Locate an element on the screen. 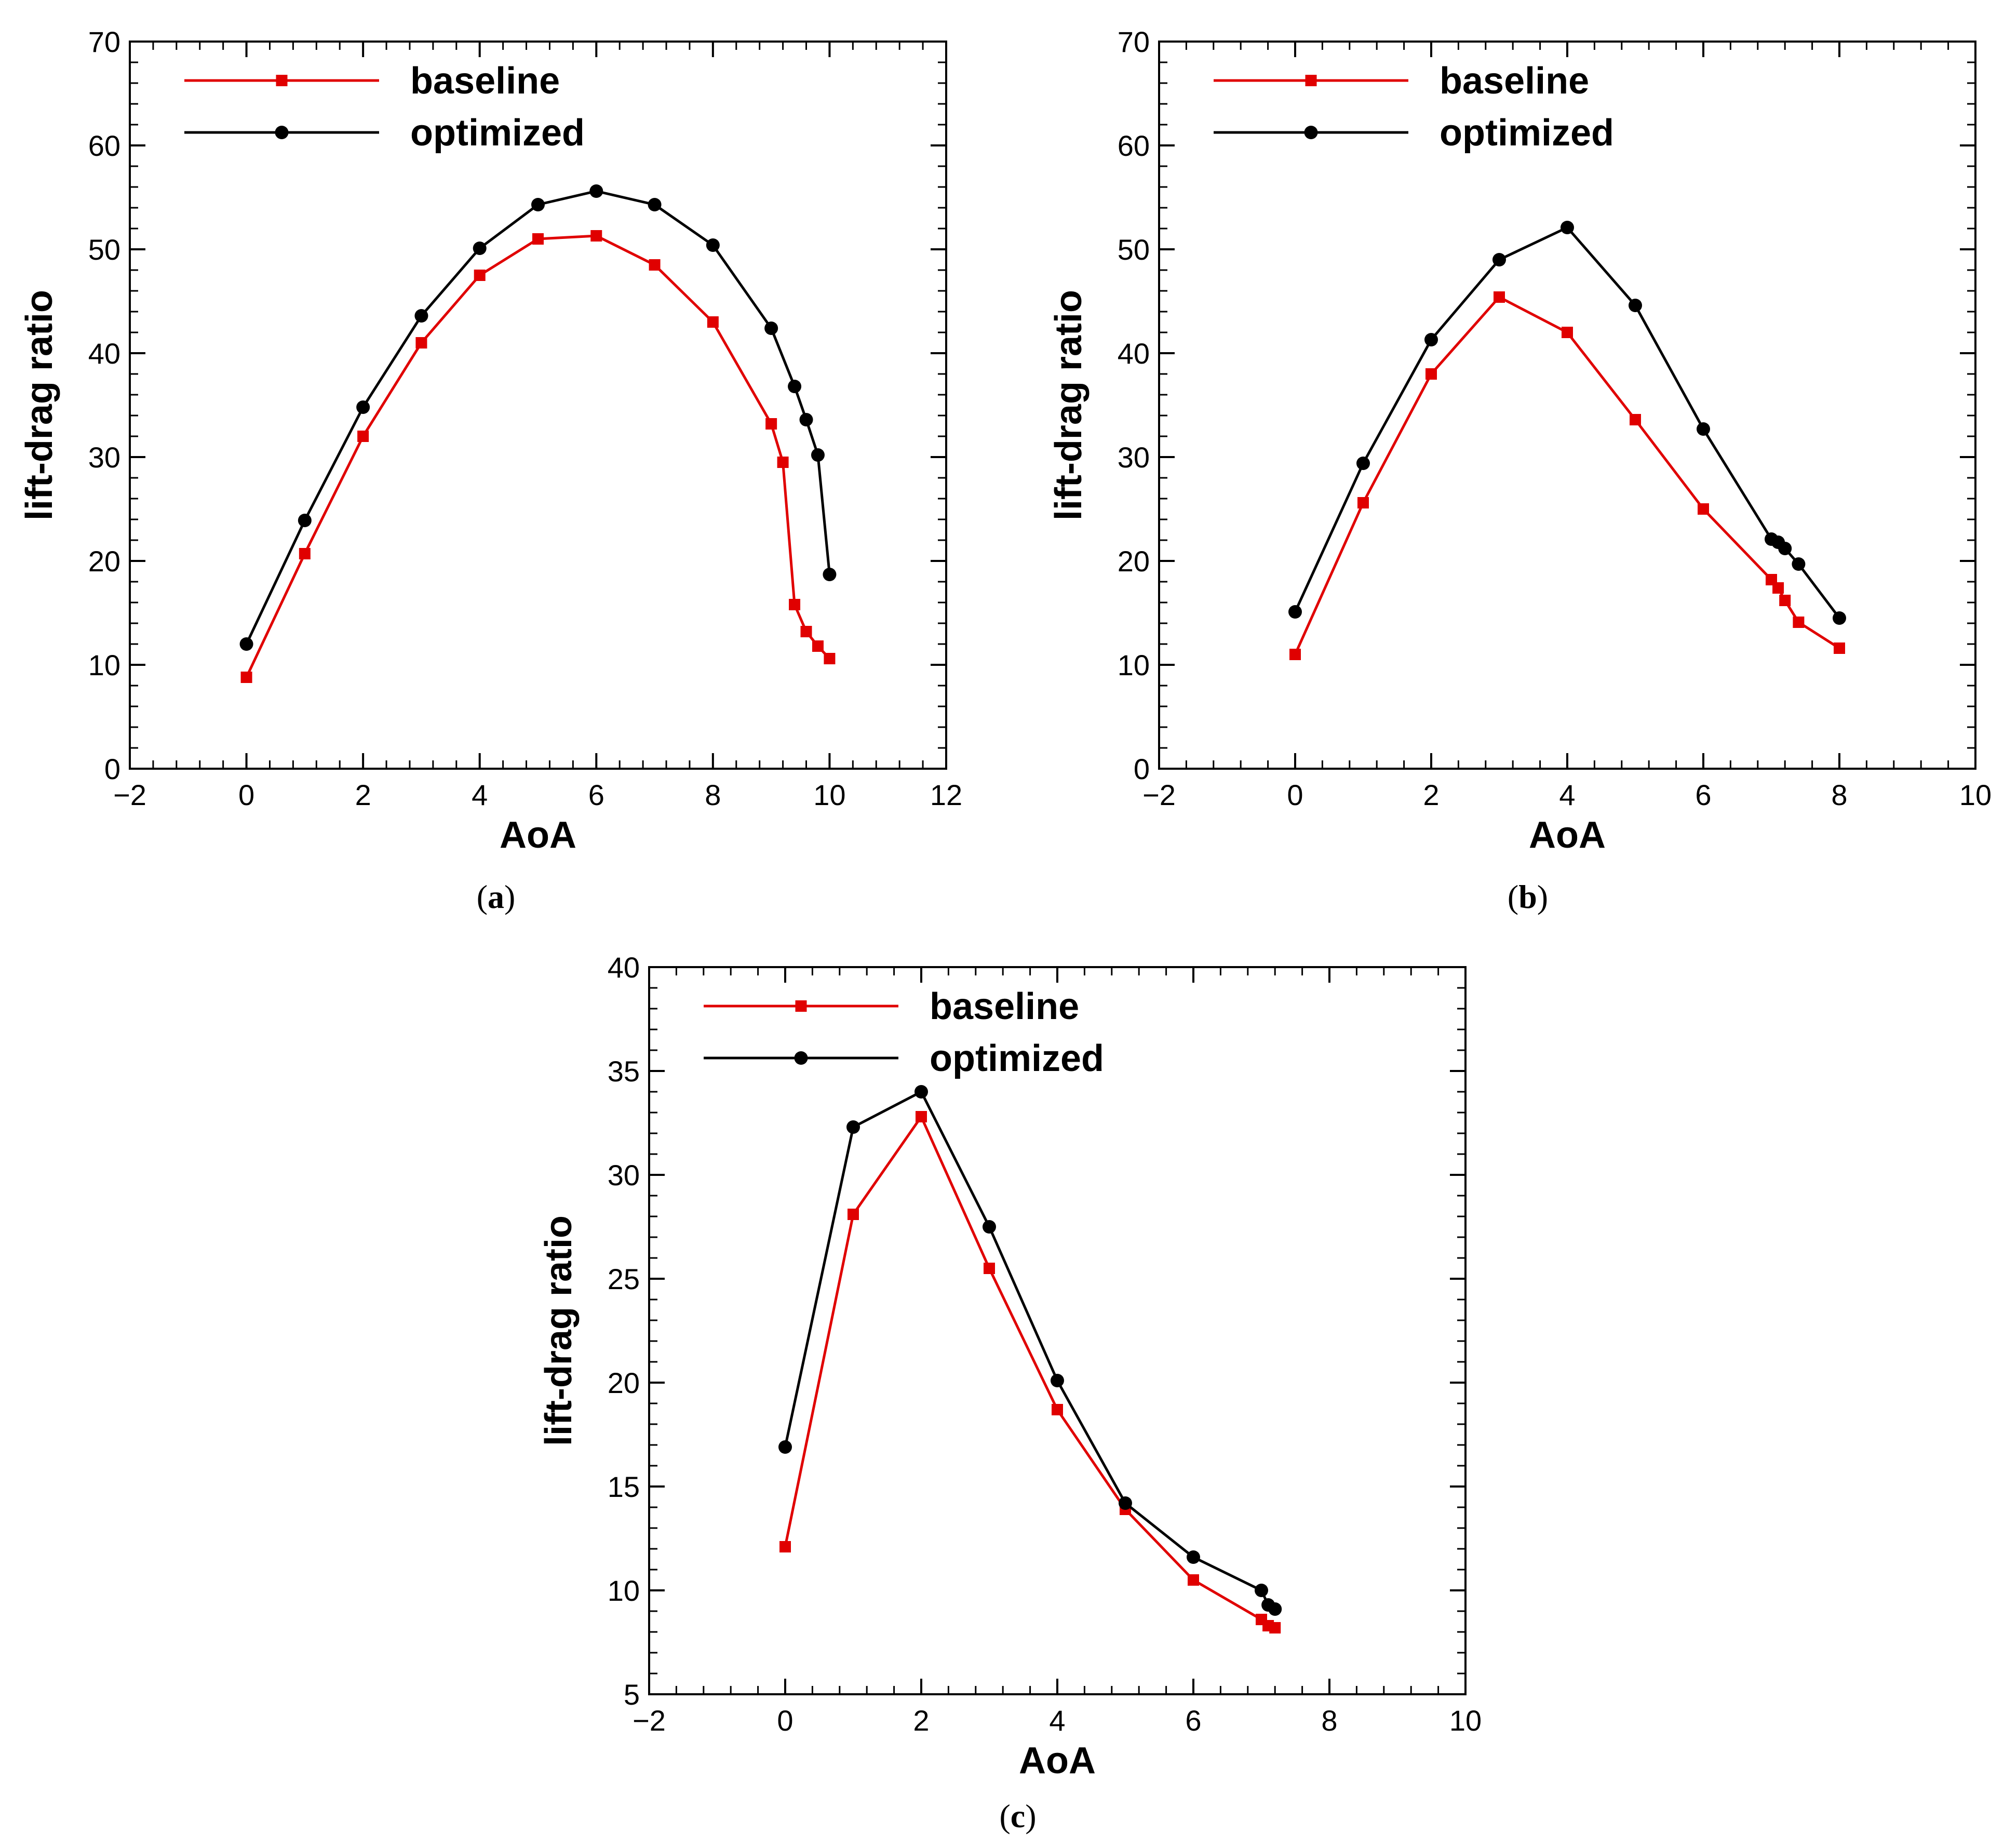  caption-letter: c is located at coordinates (1018, 1816).